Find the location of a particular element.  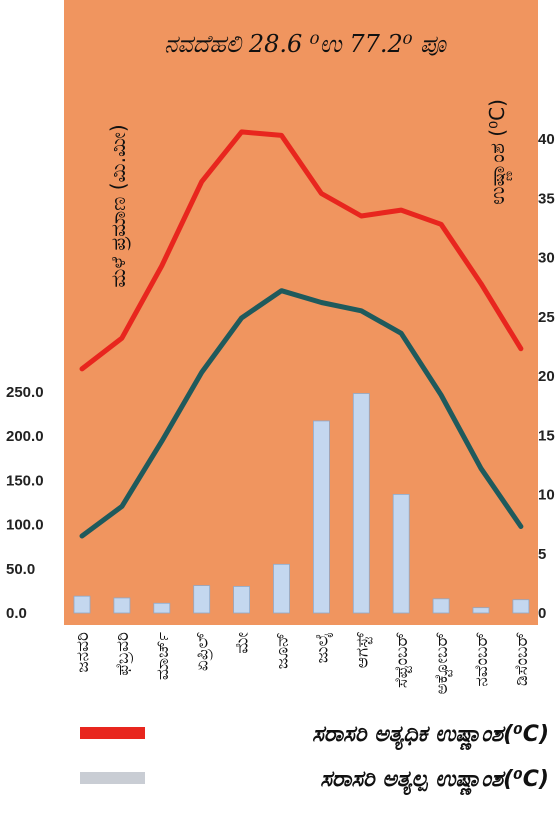

category-label: ನವೆಂಬರ್ is located at coordinates (482, 659).